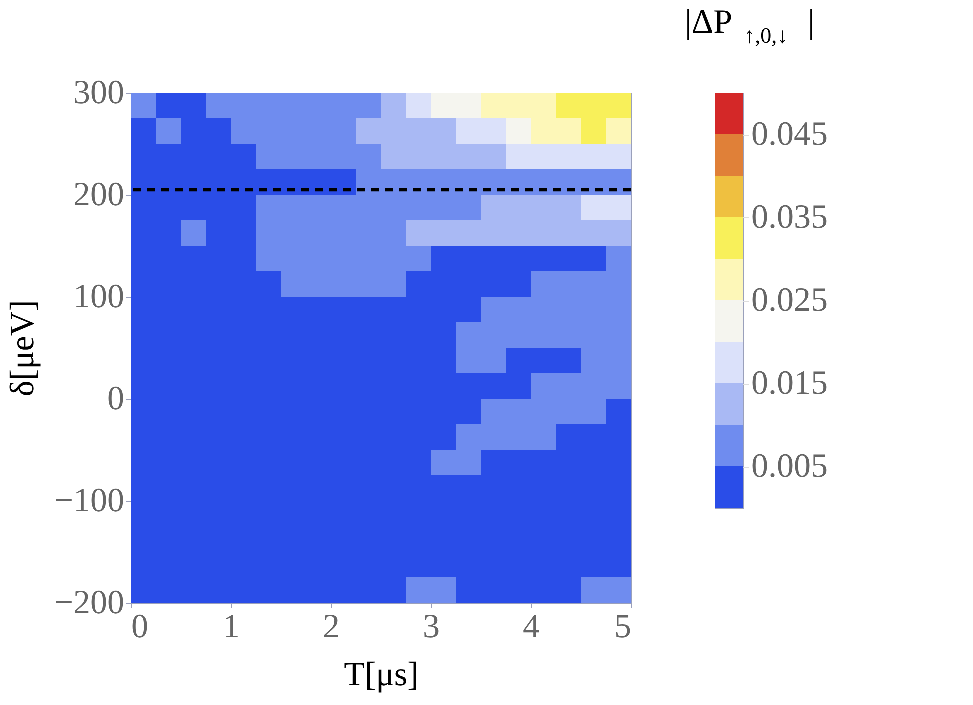  What do you see at coordinates (89, 603) in the screenshot?
I see `y-tick-label: −200` at bounding box center [89, 603].